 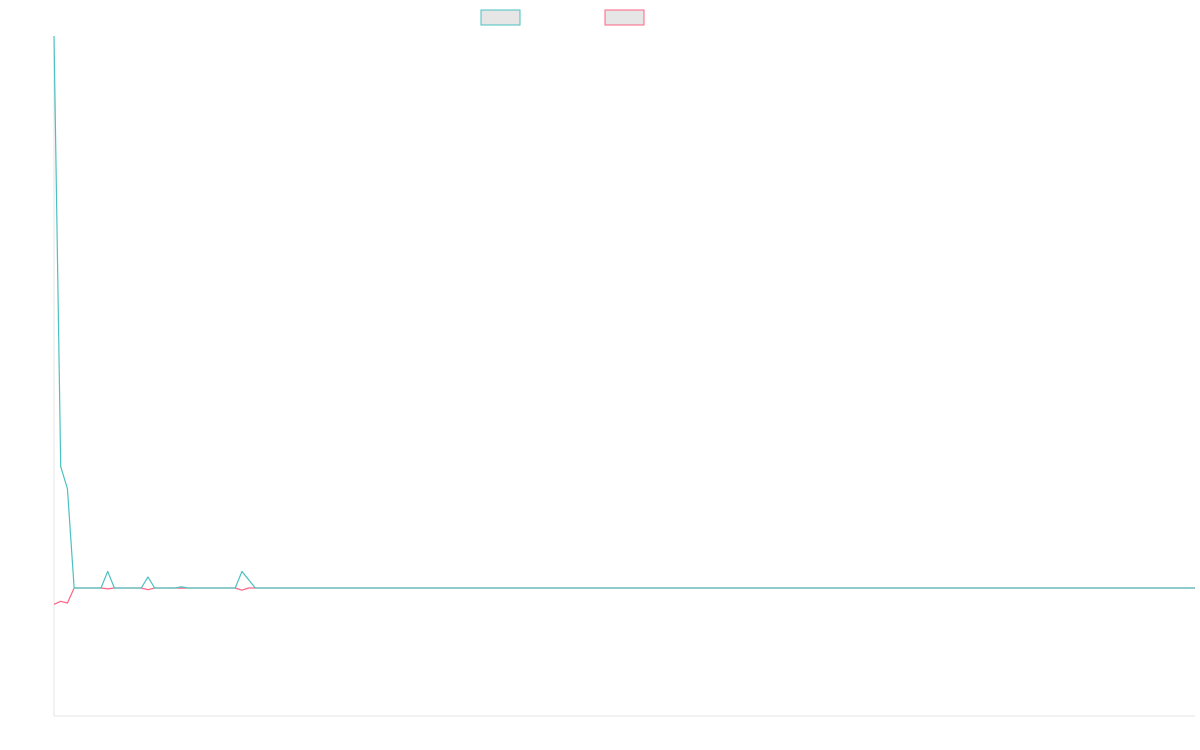 What do you see at coordinates (562, 17) in the screenshot?
I see `legend` at bounding box center [562, 17].